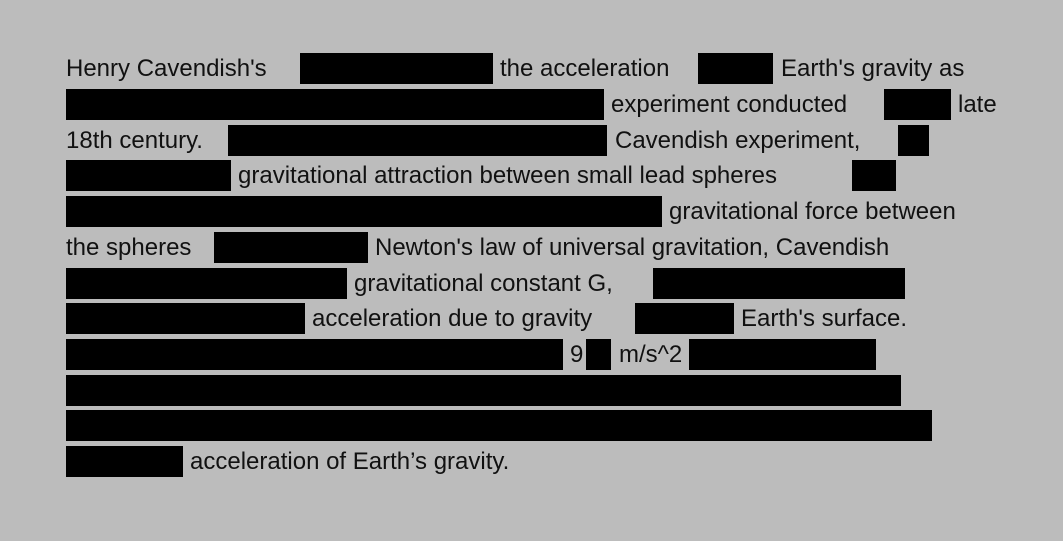  Describe the element at coordinates (577, 354) in the screenshot. I see `text-fragment: 9` at that location.